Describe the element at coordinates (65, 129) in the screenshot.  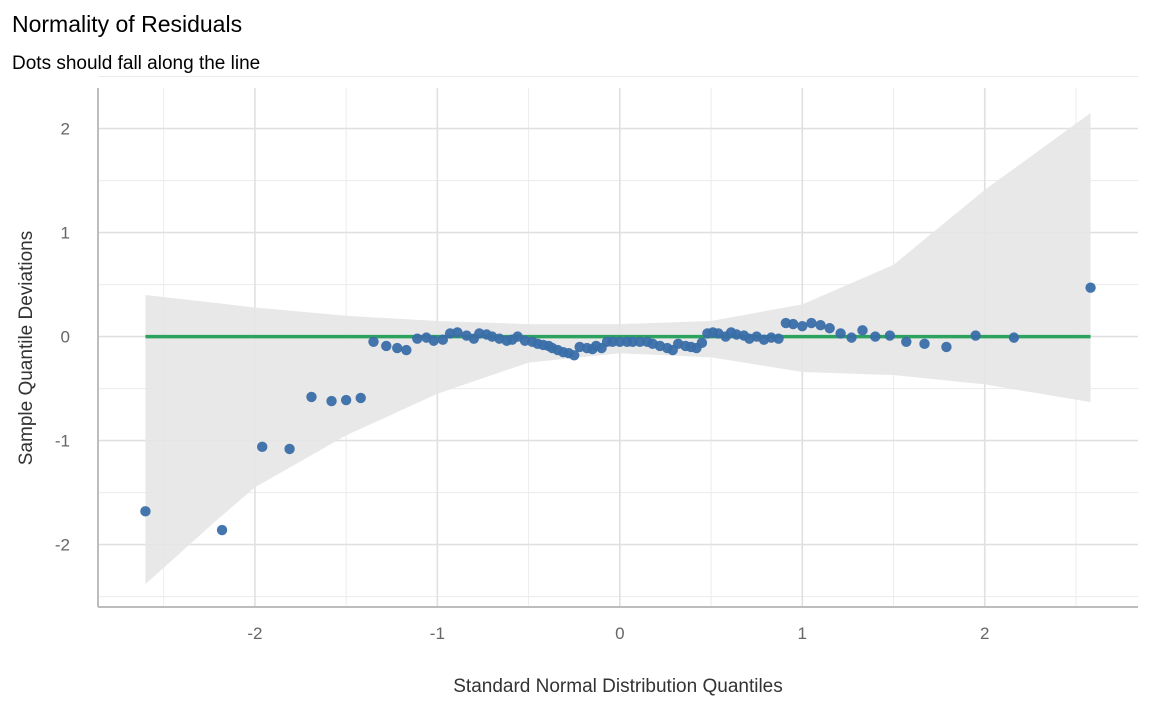
I see `y-tick-label: 2` at that location.